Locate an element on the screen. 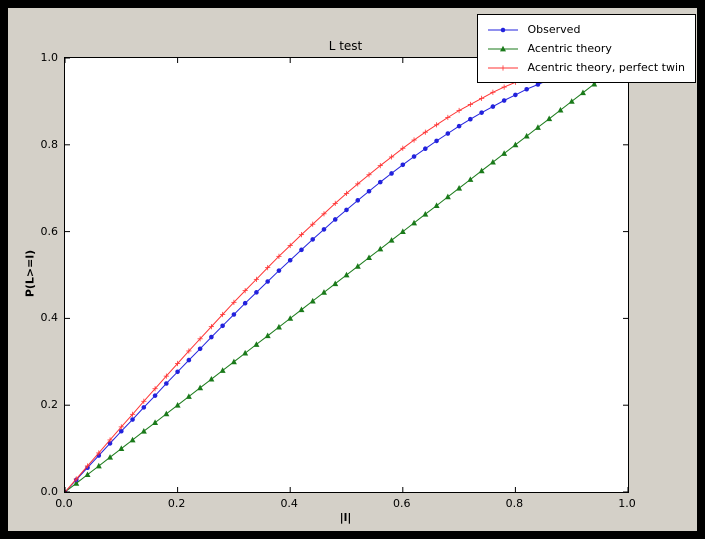 The height and width of the screenshot is (539, 705). x-tick-label: 1.0 is located at coordinates (627, 503).